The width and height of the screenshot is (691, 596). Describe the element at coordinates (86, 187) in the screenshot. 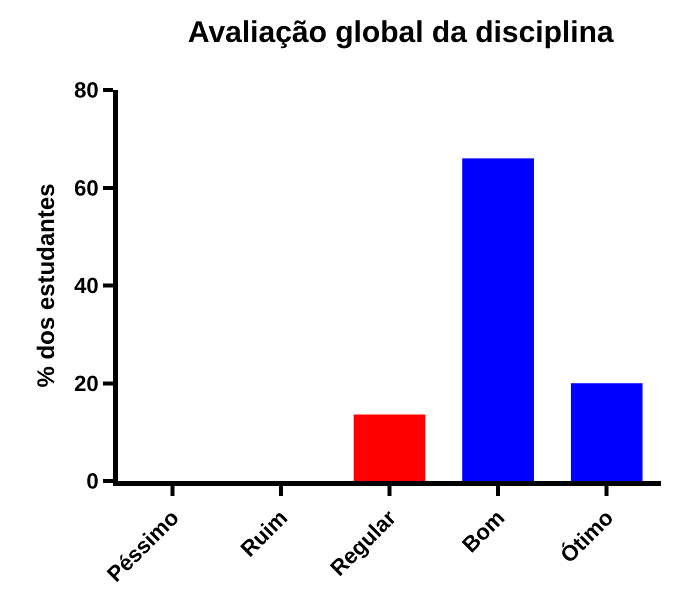

I see `y-tick-label: 60` at that location.